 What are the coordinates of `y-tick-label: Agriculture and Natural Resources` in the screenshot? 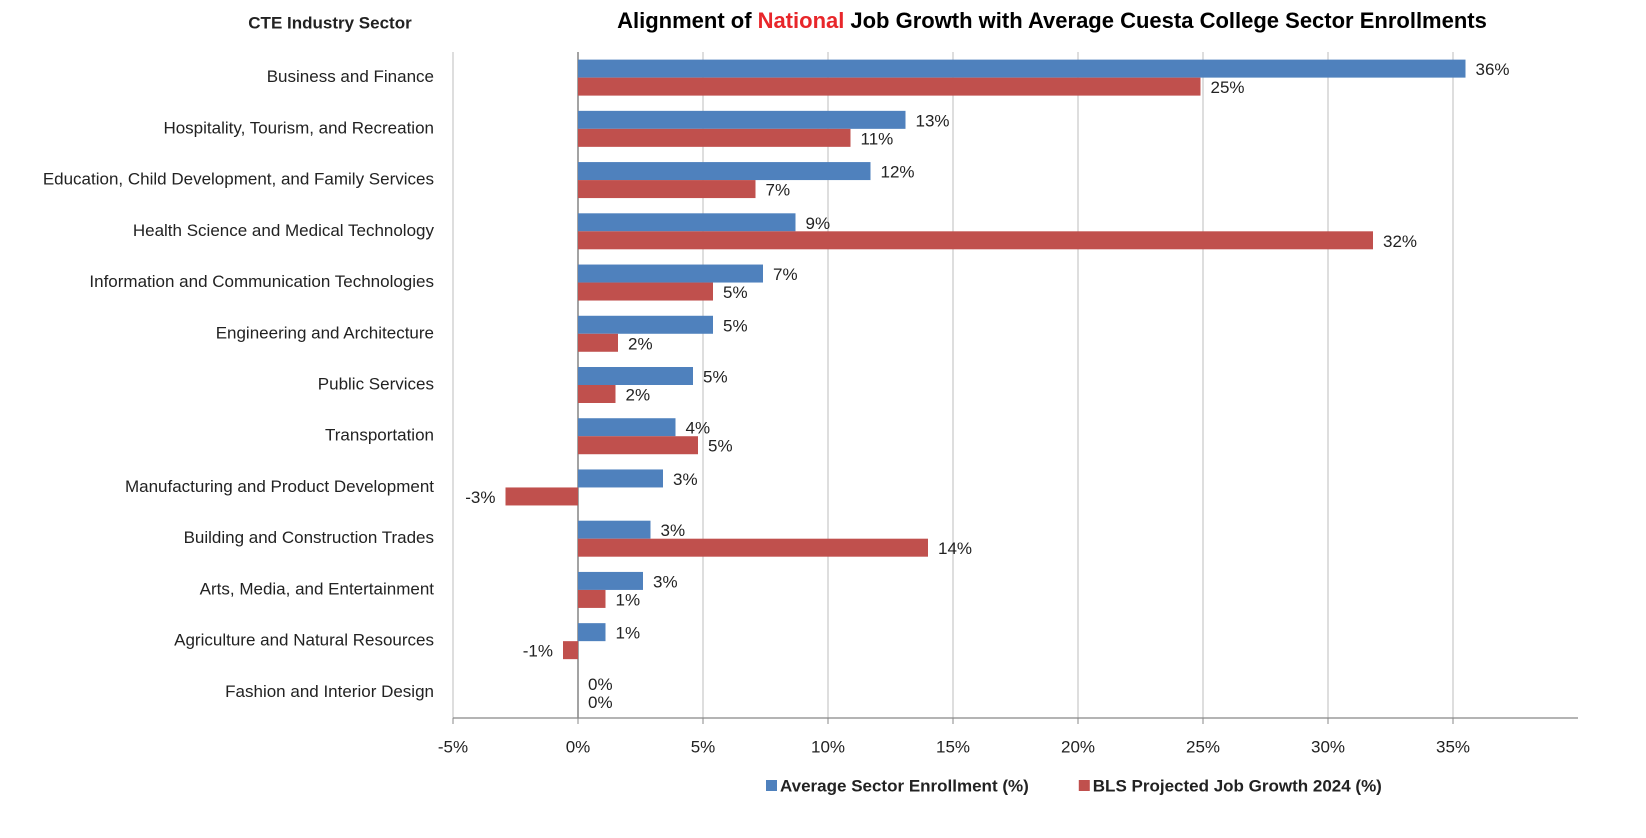 It's located at (304, 640).